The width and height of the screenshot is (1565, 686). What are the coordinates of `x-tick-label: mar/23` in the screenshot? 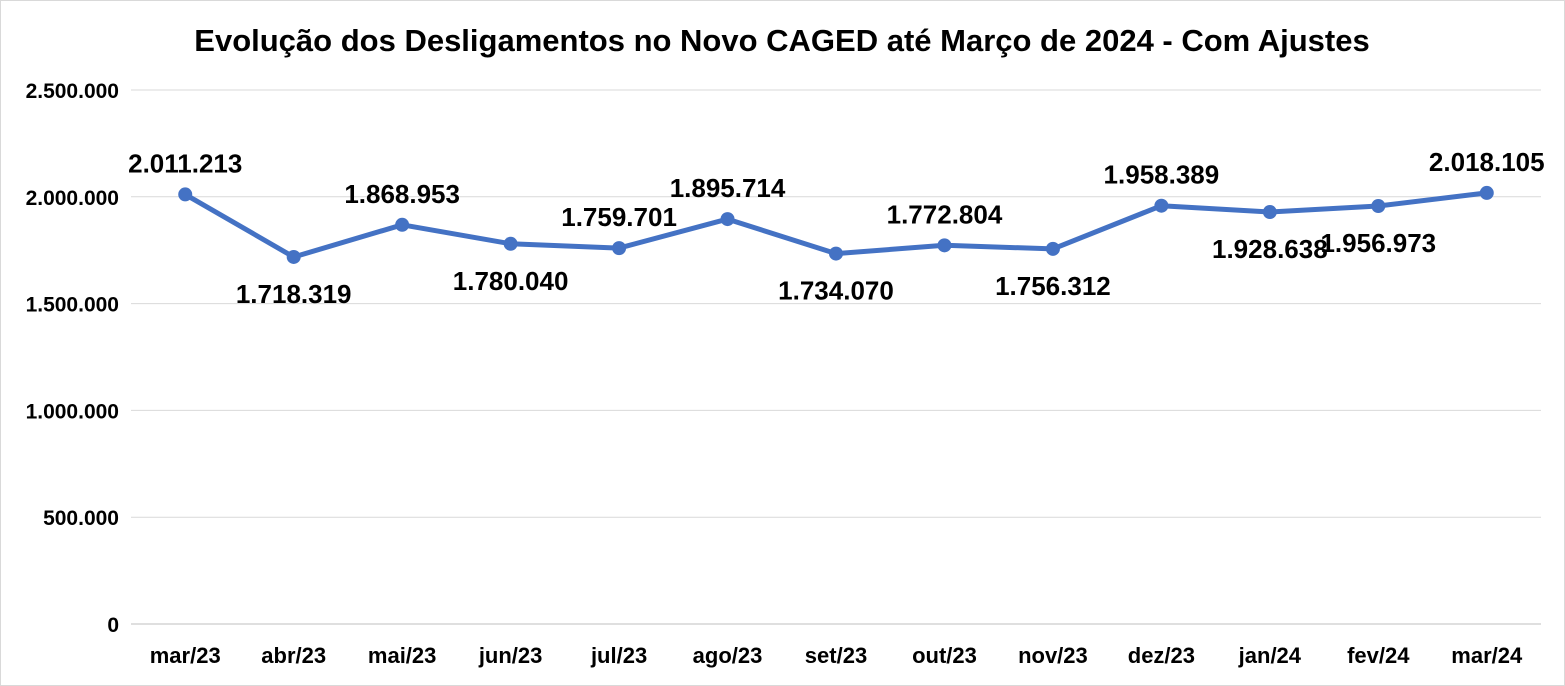 It's located at (185, 655).